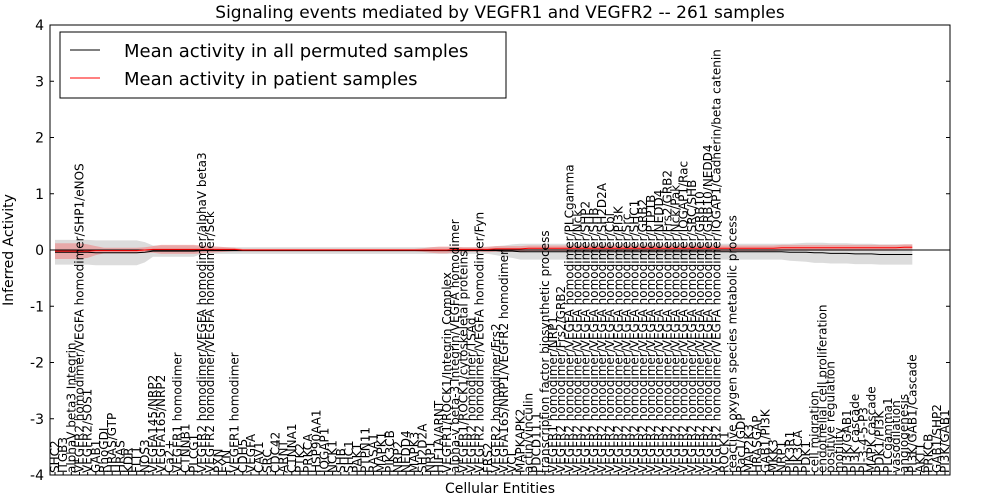  What do you see at coordinates (414, 452) in the screenshot?
I see `x-tick-label: MAPK3` at bounding box center [414, 452].